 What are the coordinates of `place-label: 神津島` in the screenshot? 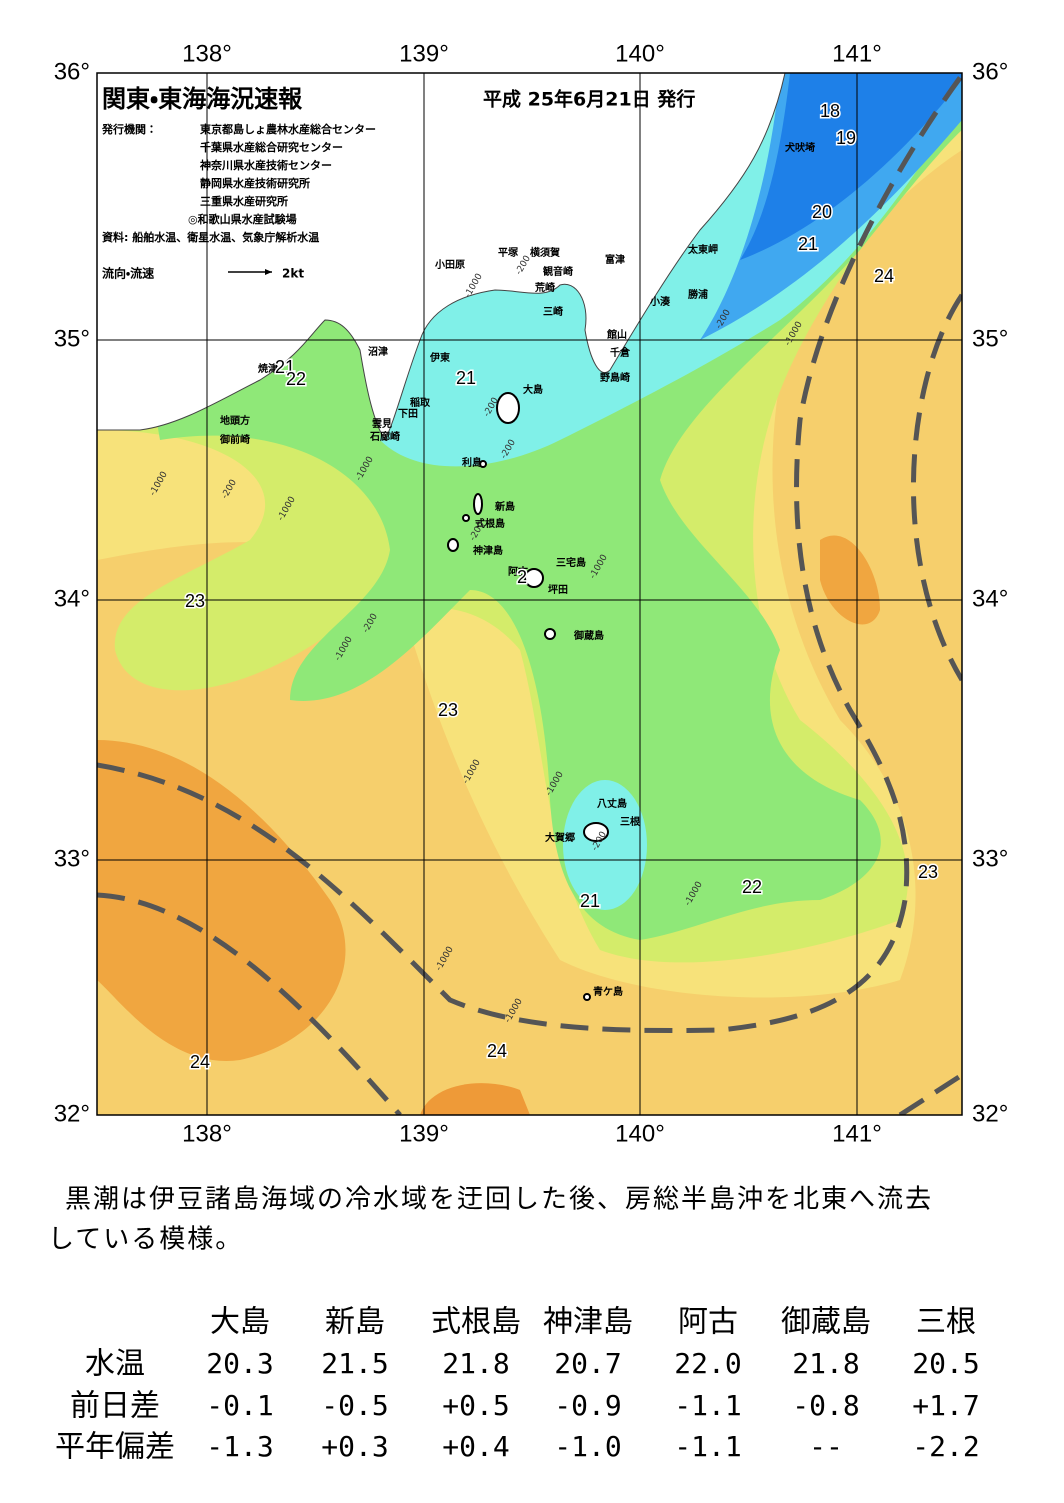 It's located at (487, 550).